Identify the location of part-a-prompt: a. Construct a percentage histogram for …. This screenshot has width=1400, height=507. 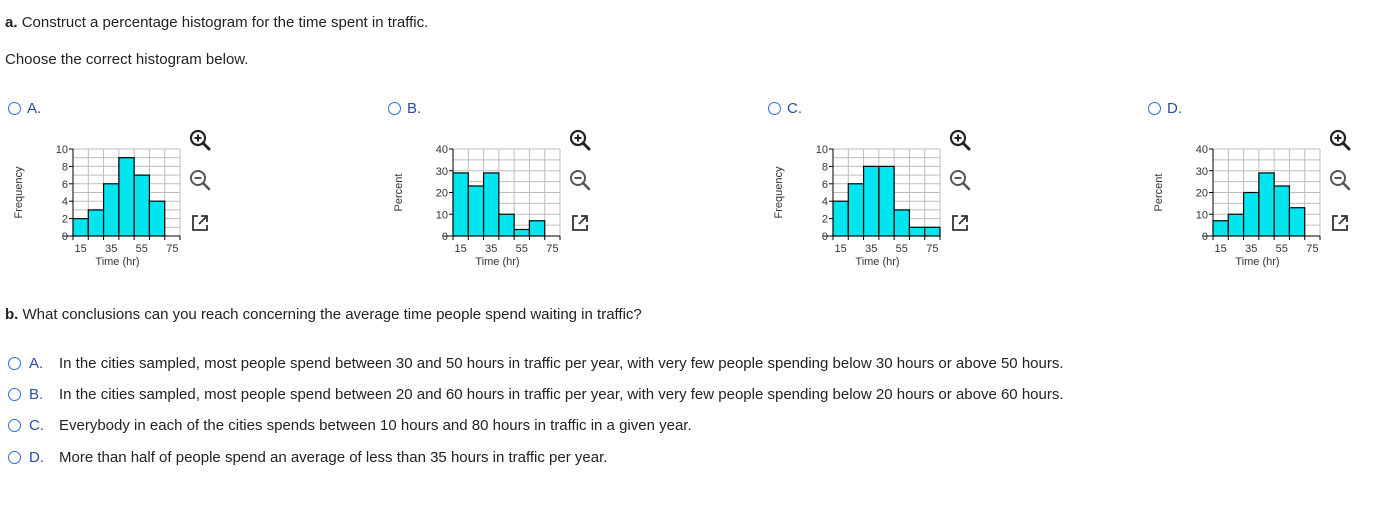
(216, 22).